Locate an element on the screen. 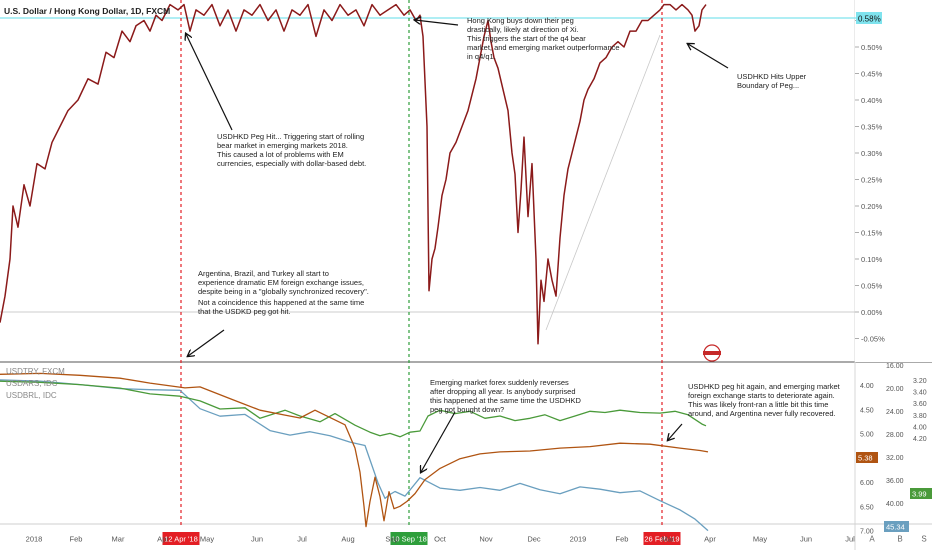  annotation-line: This caused a lot of problems with EM is located at coordinates (280, 154).